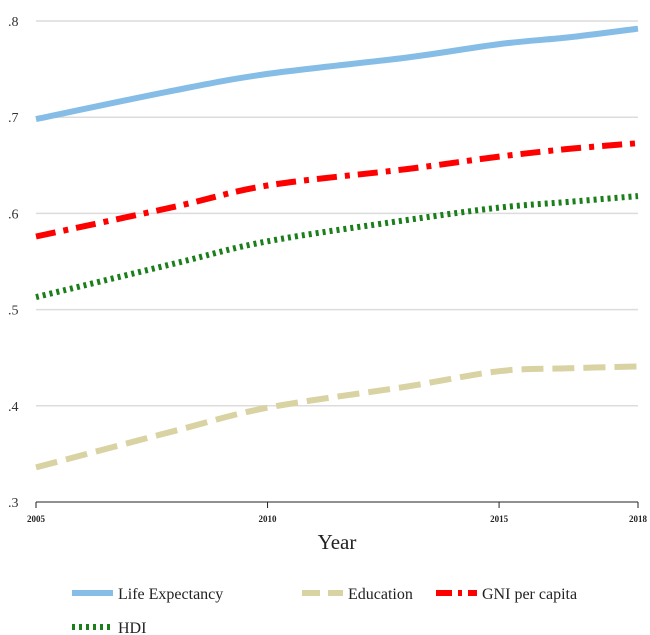 This screenshot has width=650, height=635. I want to click on x-tick-label: 2005, so click(36, 519).